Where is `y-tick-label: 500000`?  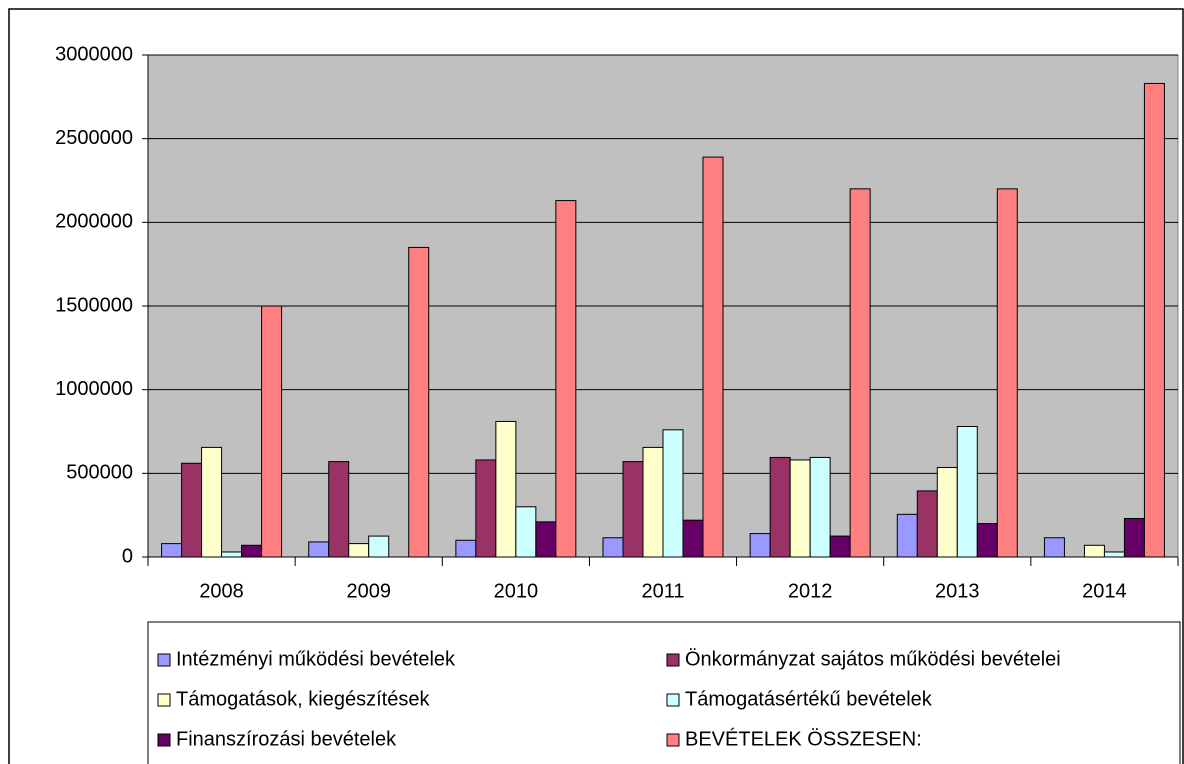
y-tick-label: 500000 is located at coordinates (99, 473).